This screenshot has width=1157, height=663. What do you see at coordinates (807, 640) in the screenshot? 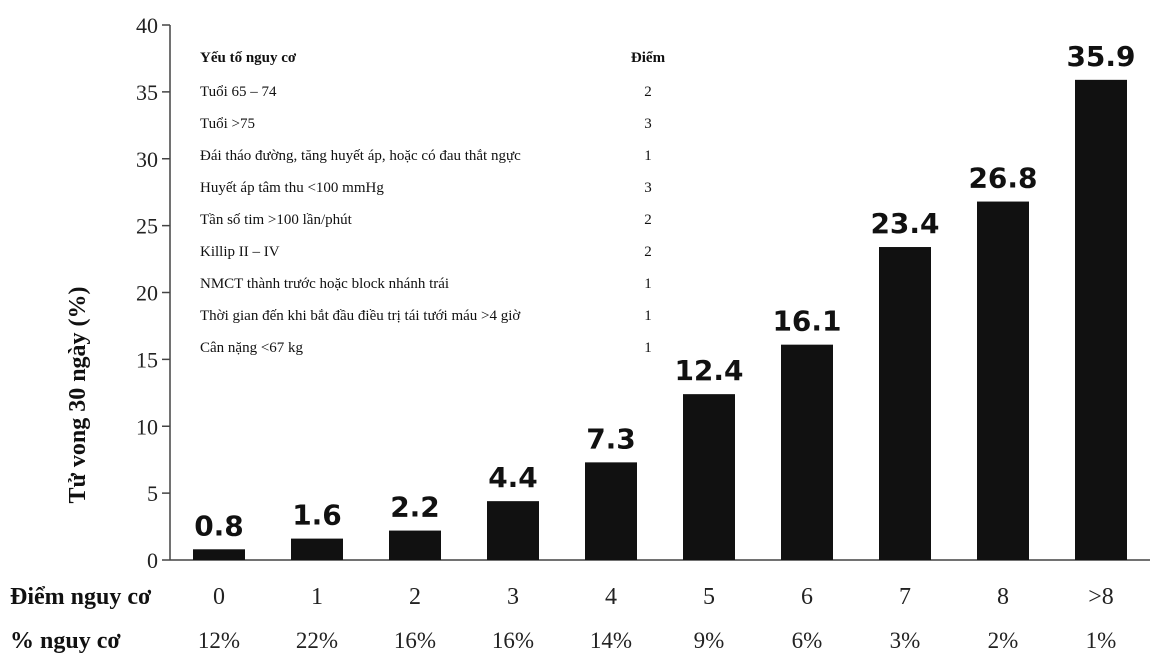
I see `percent-risk-label: 6%` at bounding box center [807, 640].